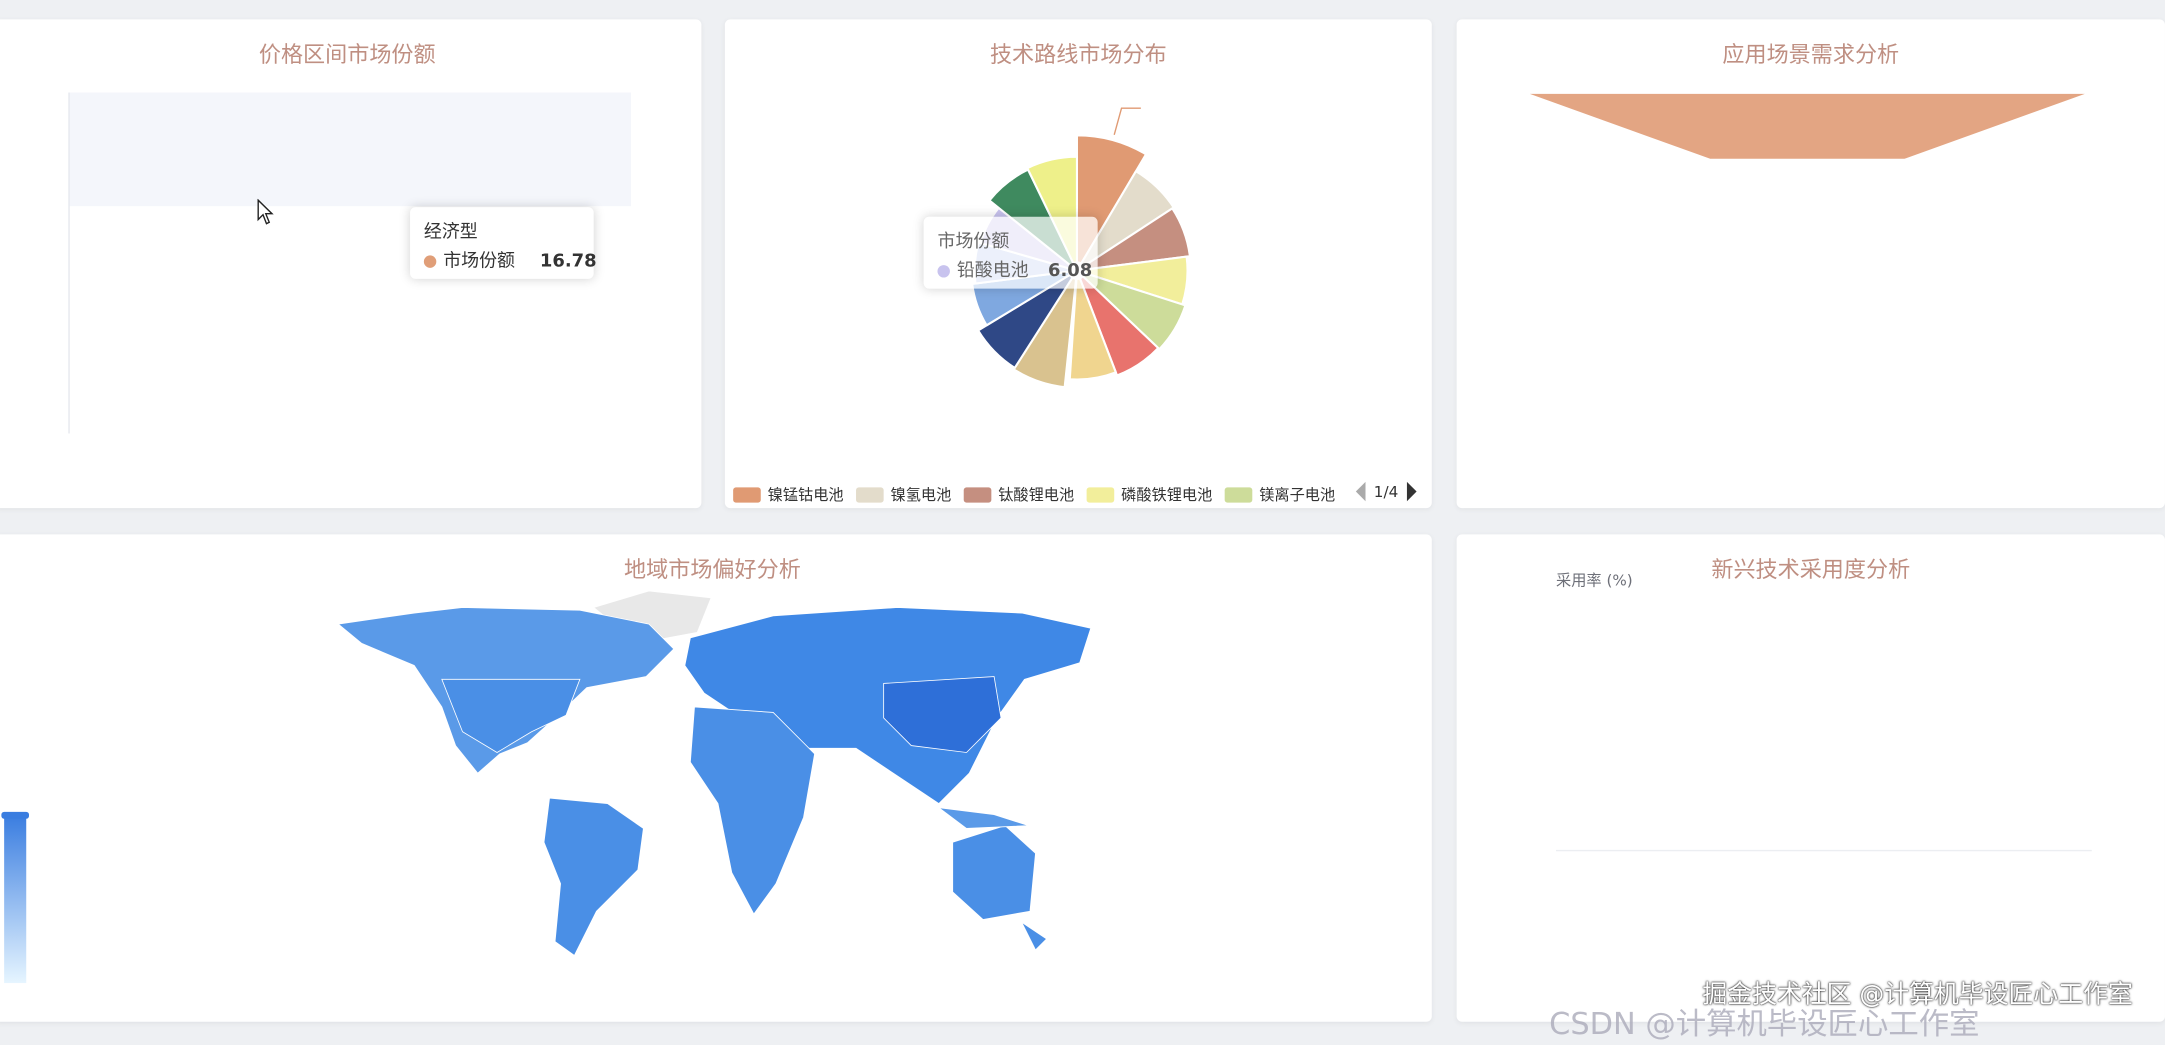  I want to click on mouse-cursor-icon, so click(265, 211).